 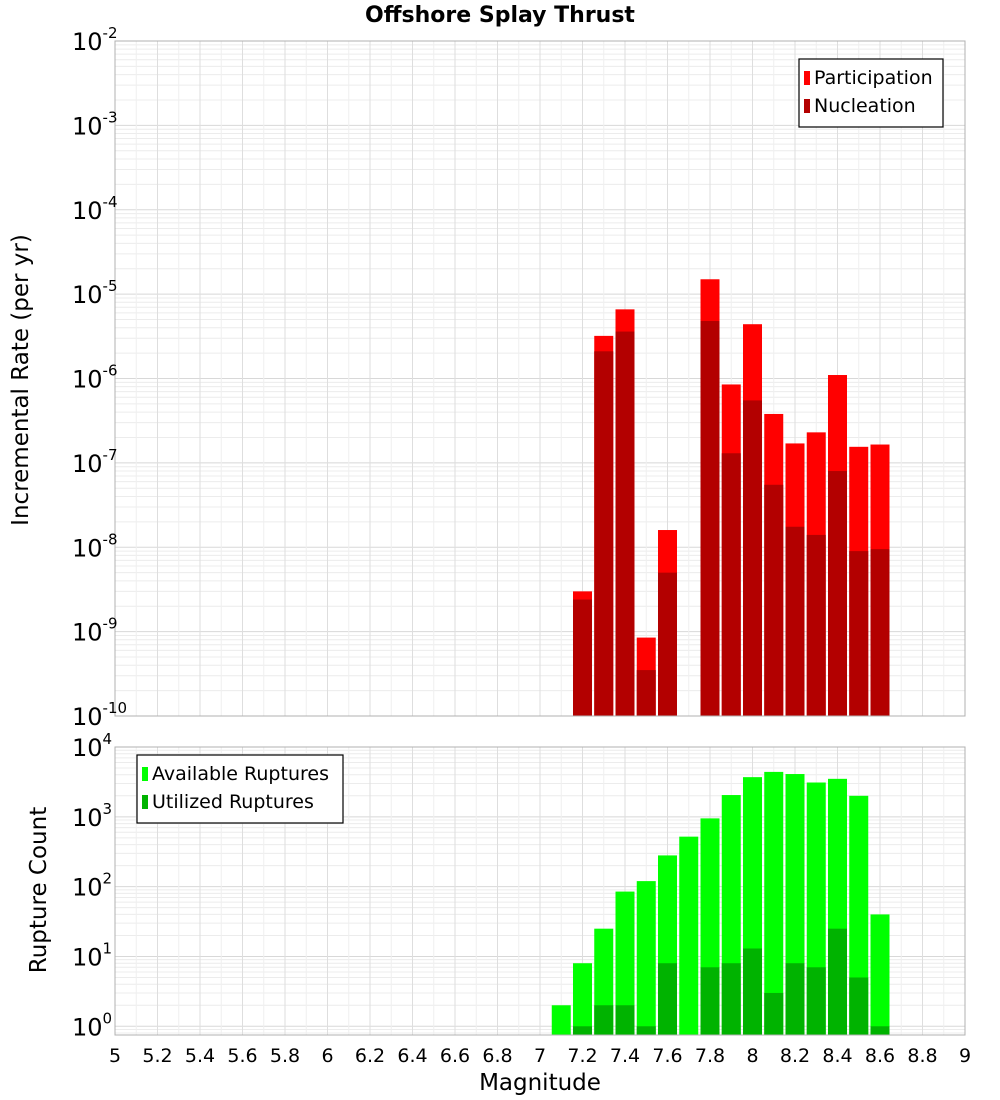 I want to click on x-tick-label: 5.8, so click(x=285, y=1056).